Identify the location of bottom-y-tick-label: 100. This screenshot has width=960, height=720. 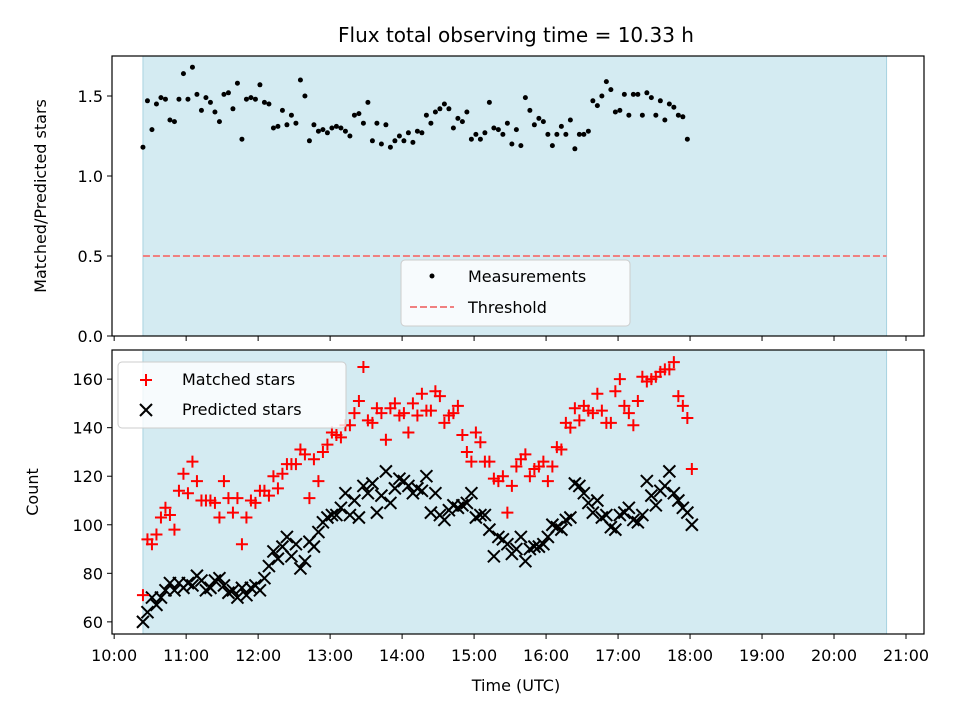
(87, 525).